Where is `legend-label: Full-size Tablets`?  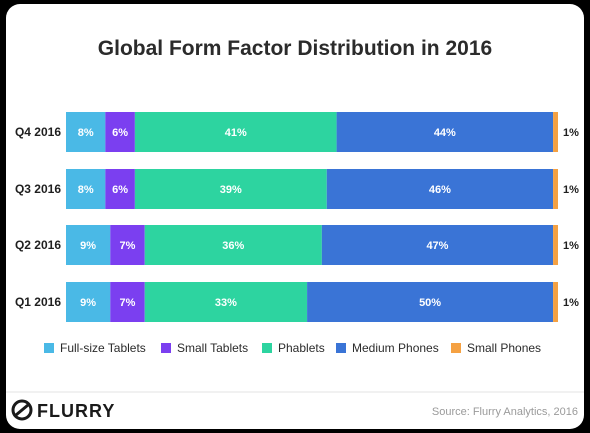 legend-label: Full-size Tablets is located at coordinates (103, 348).